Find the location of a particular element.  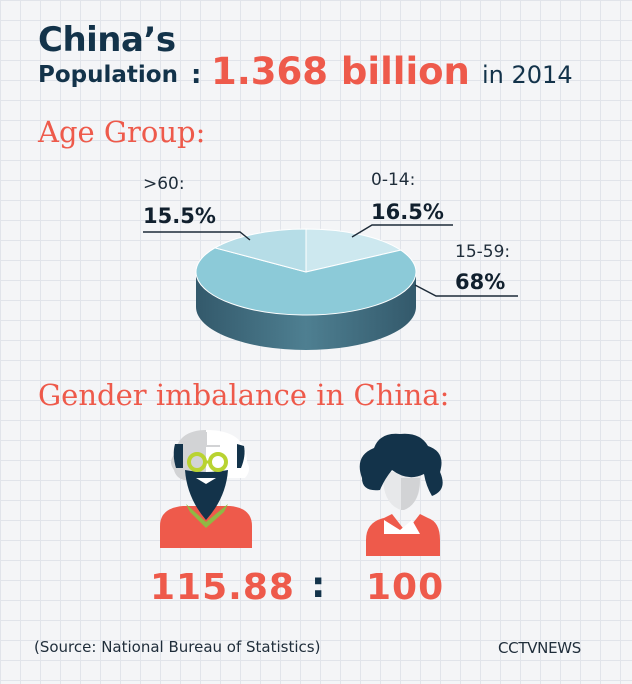

female-ratio-value: 100 is located at coordinates (405, 587).